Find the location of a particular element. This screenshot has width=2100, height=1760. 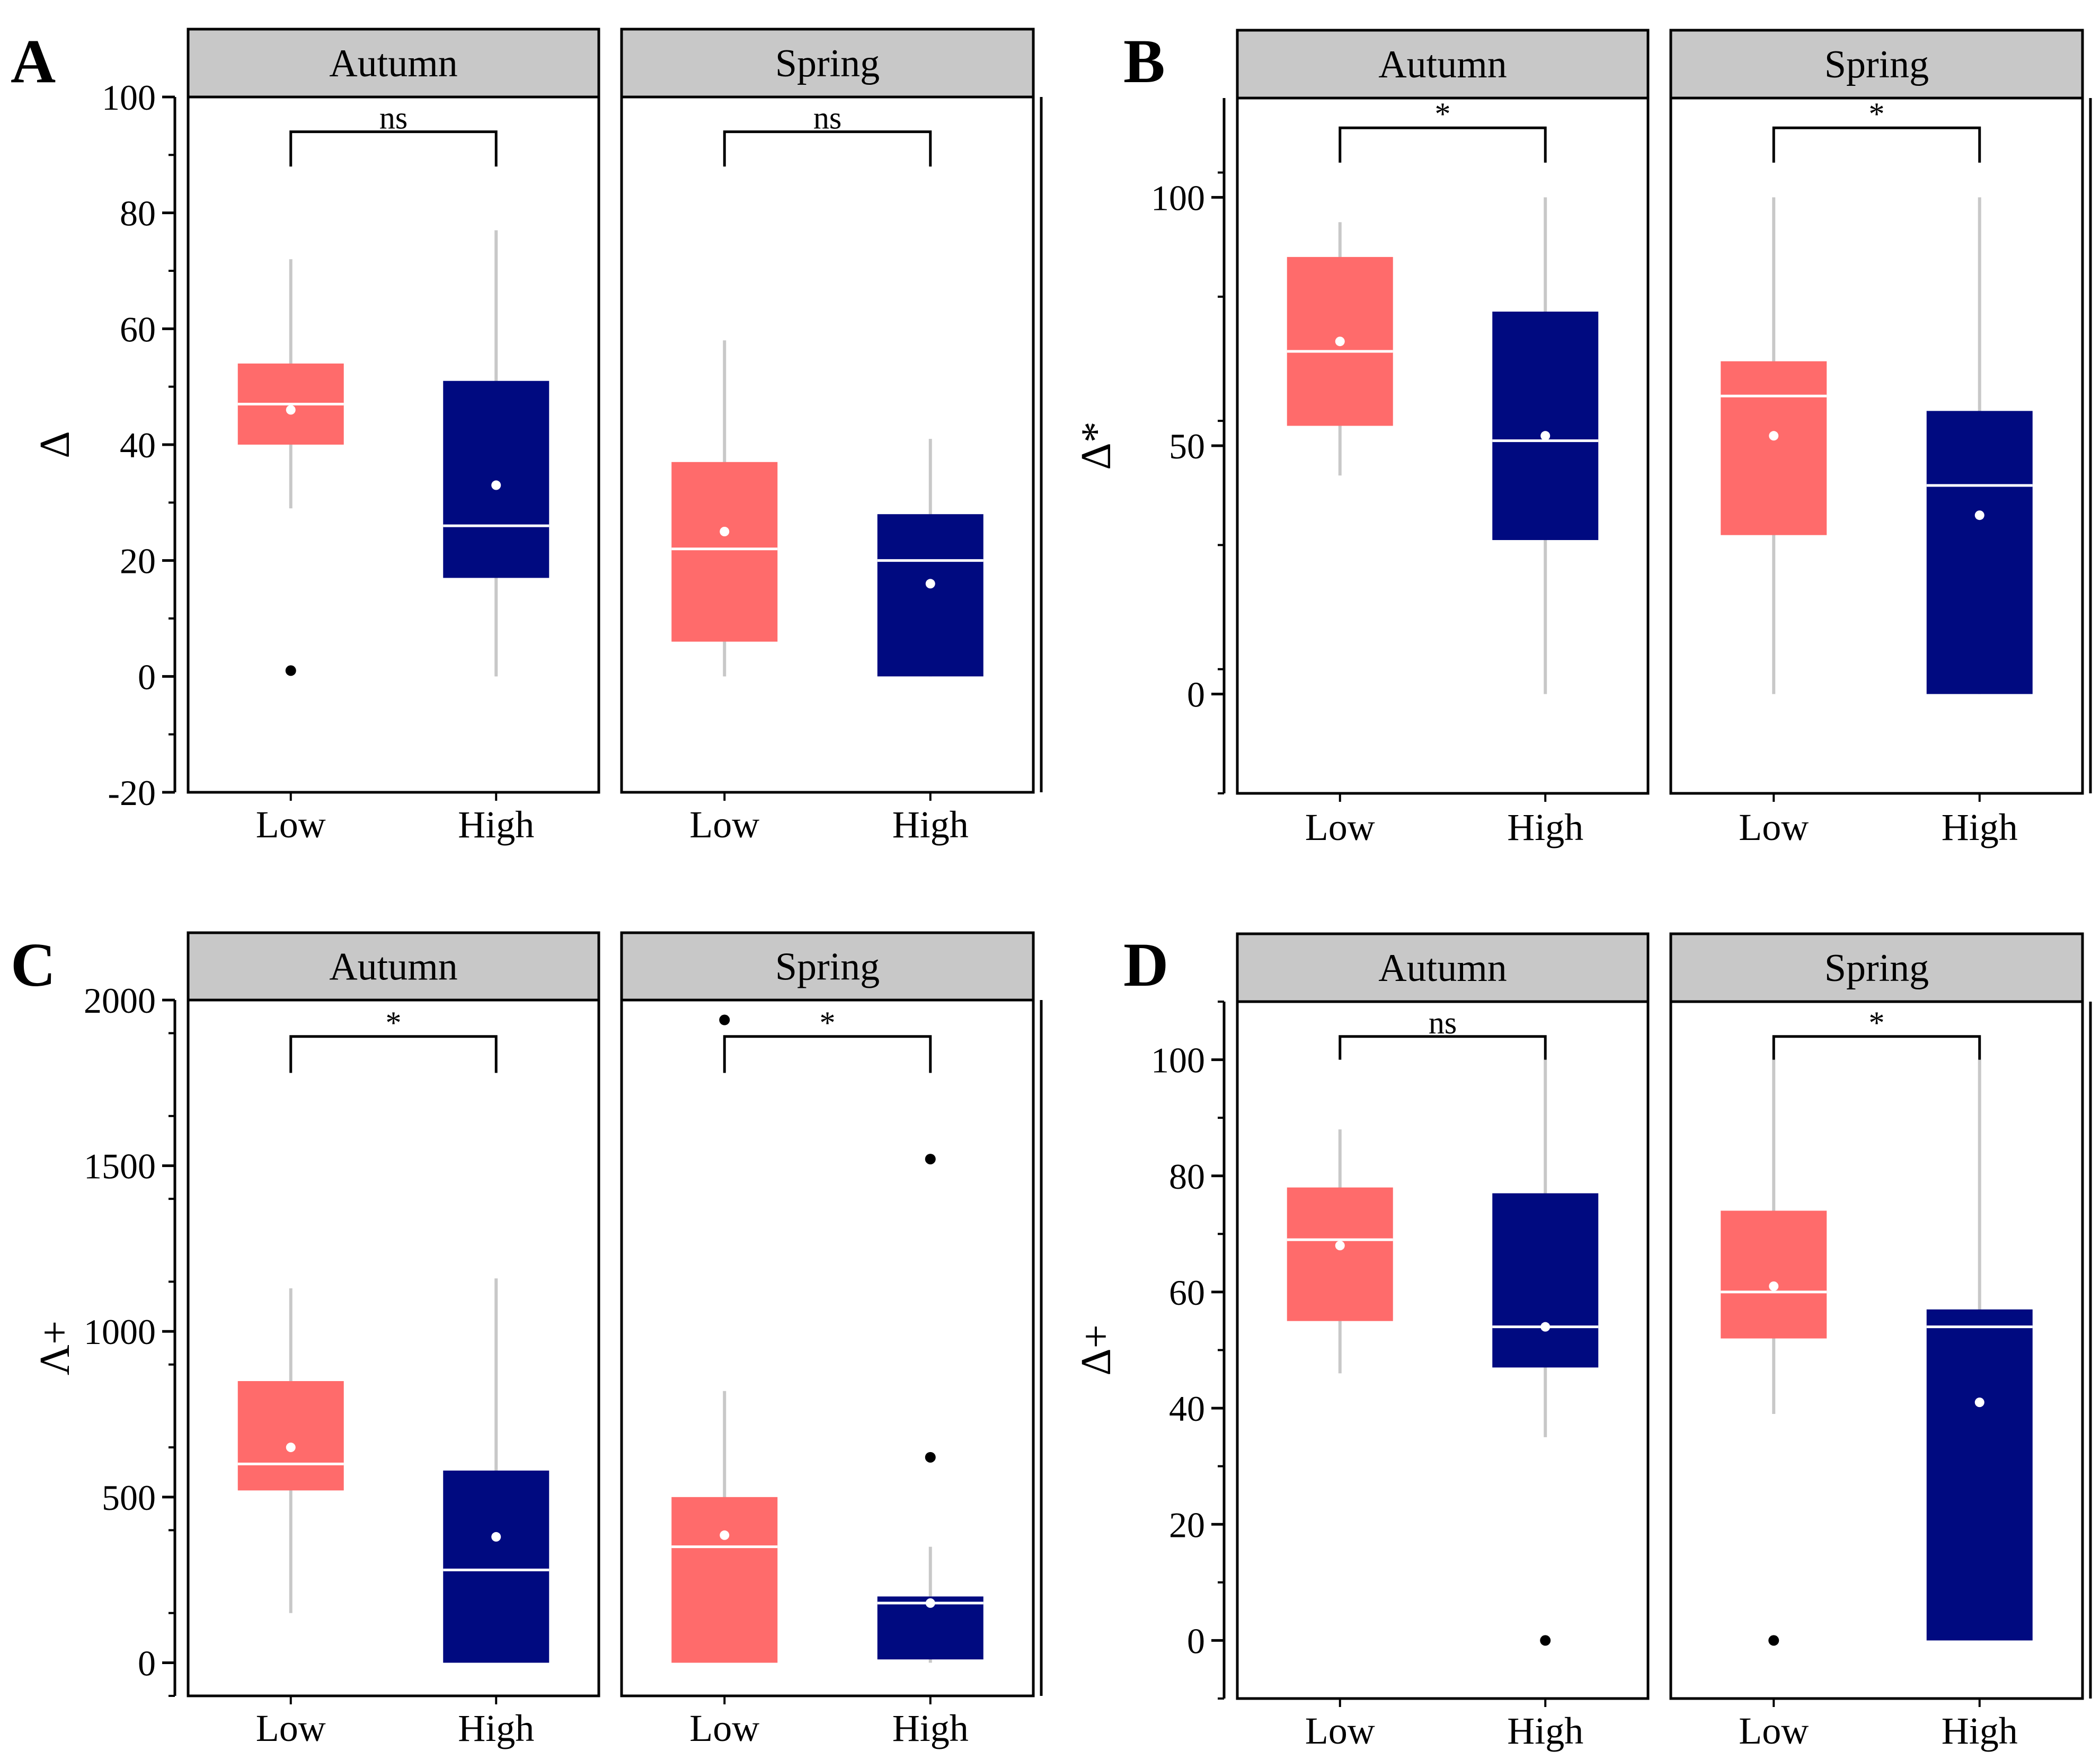

facet-autumn: Autumn Low High * is located at coordinates (1443, 438).